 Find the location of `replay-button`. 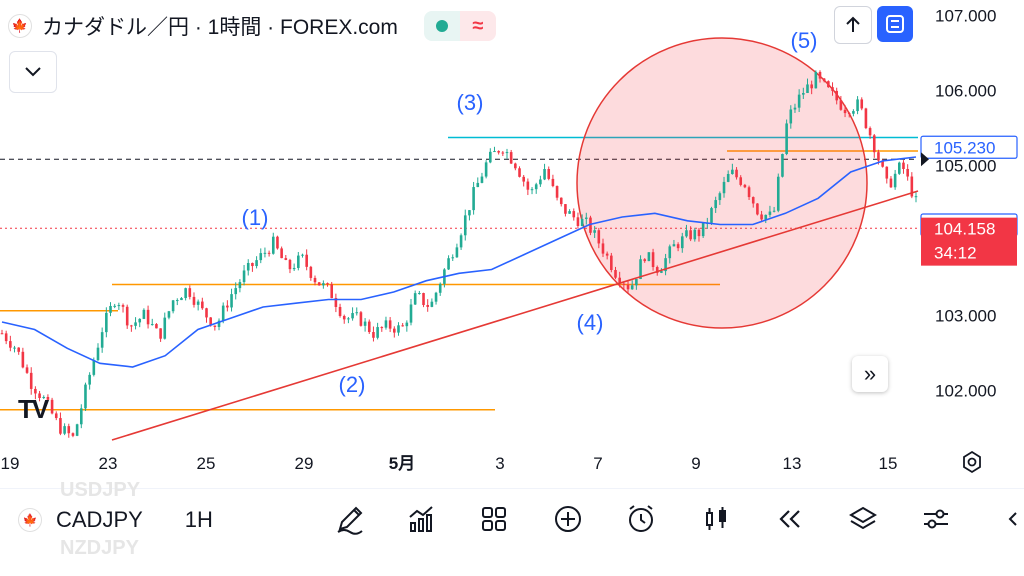

replay-button is located at coordinates (789, 519).